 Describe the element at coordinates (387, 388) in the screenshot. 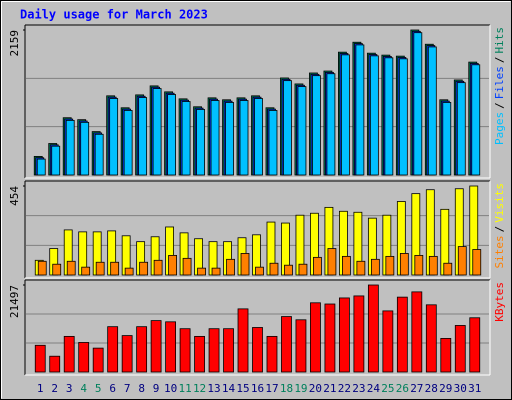

I see `x-tick-label: 25` at that location.